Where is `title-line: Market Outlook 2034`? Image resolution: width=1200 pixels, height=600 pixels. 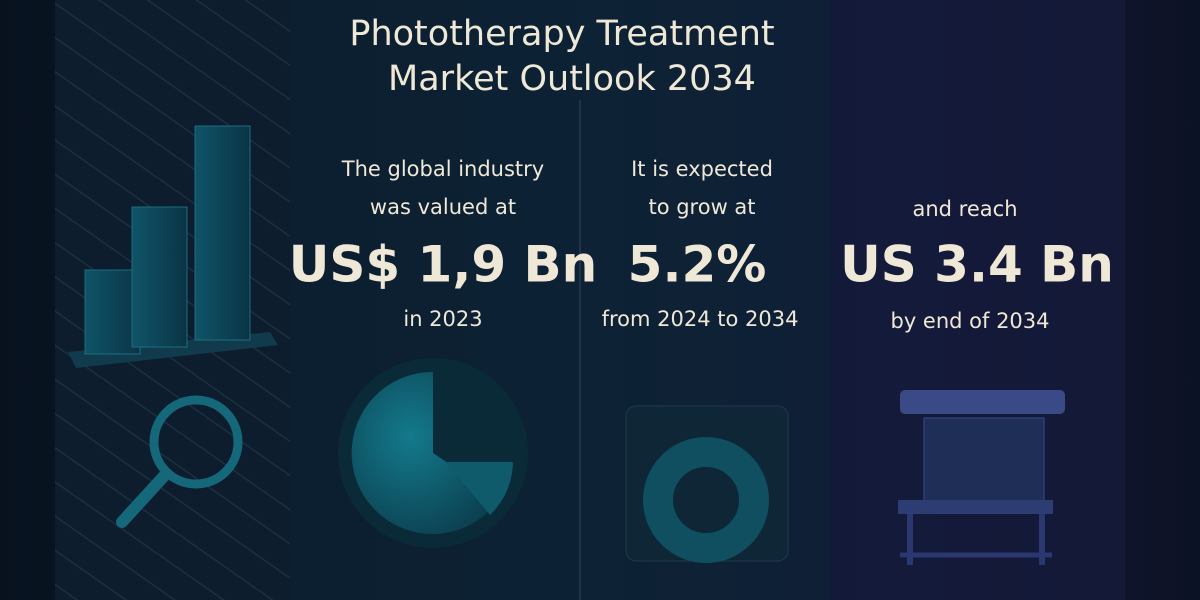
title-line: Market Outlook 2034 is located at coordinates (572, 79).